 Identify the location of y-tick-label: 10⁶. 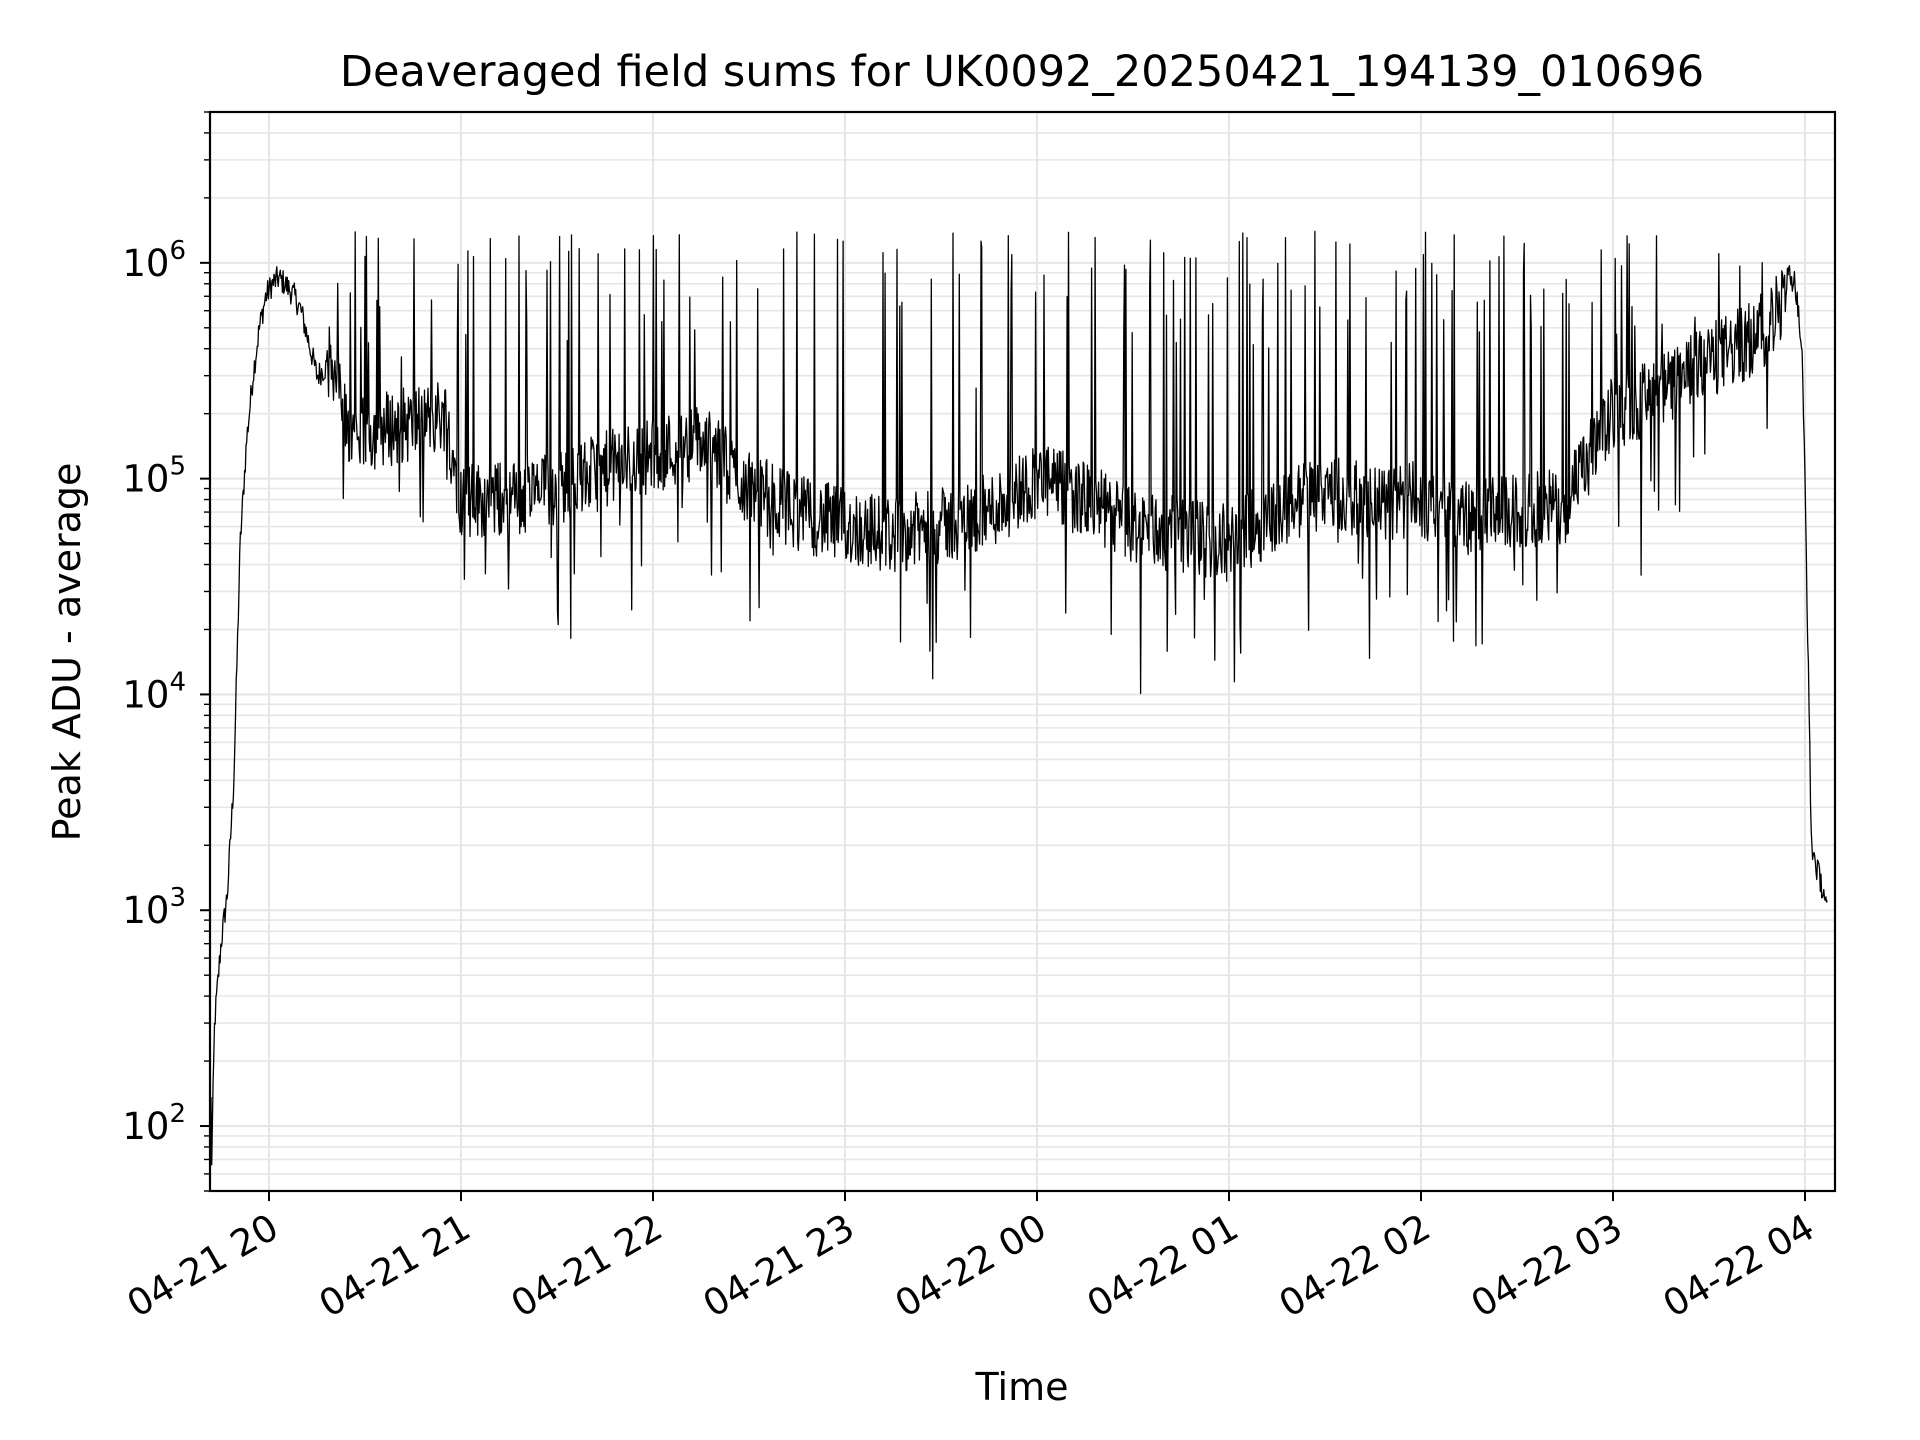
(154, 260).